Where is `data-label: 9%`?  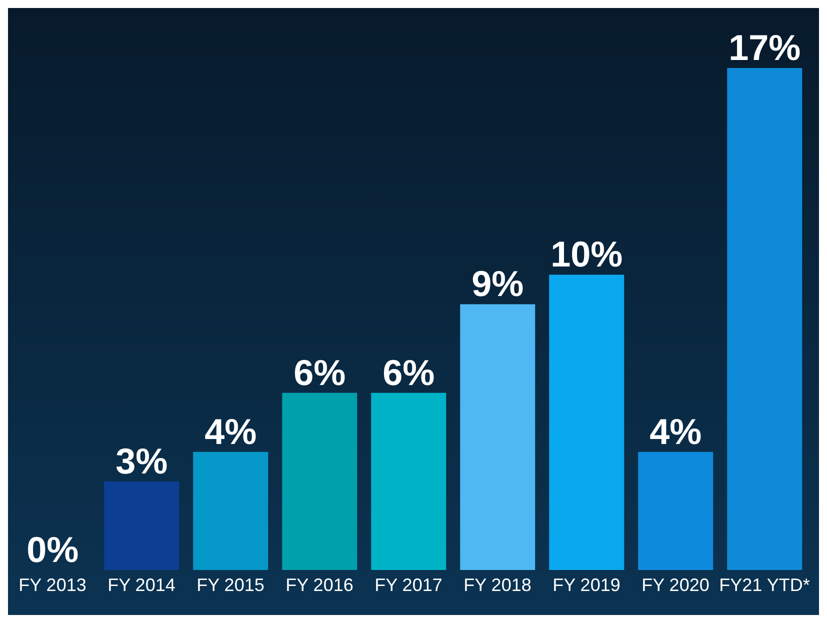 data-label: 9% is located at coordinates (498, 283).